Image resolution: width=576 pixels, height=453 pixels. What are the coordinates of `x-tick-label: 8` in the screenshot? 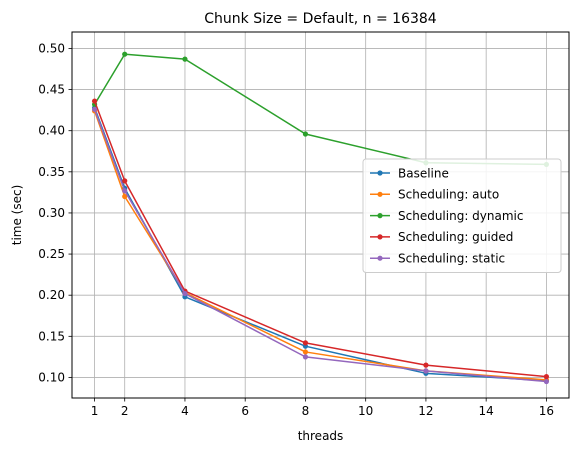 It's located at (306, 411).